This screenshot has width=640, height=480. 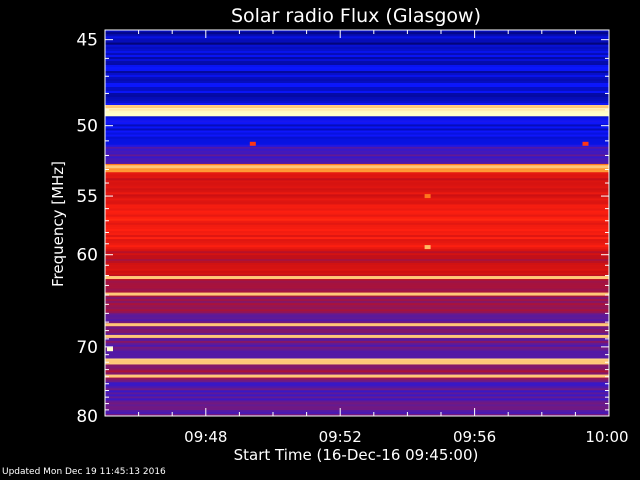 I want to click on updated-timestamp: Updated Mon Dec 19 11:45:13 2016, so click(x=84, y=472).